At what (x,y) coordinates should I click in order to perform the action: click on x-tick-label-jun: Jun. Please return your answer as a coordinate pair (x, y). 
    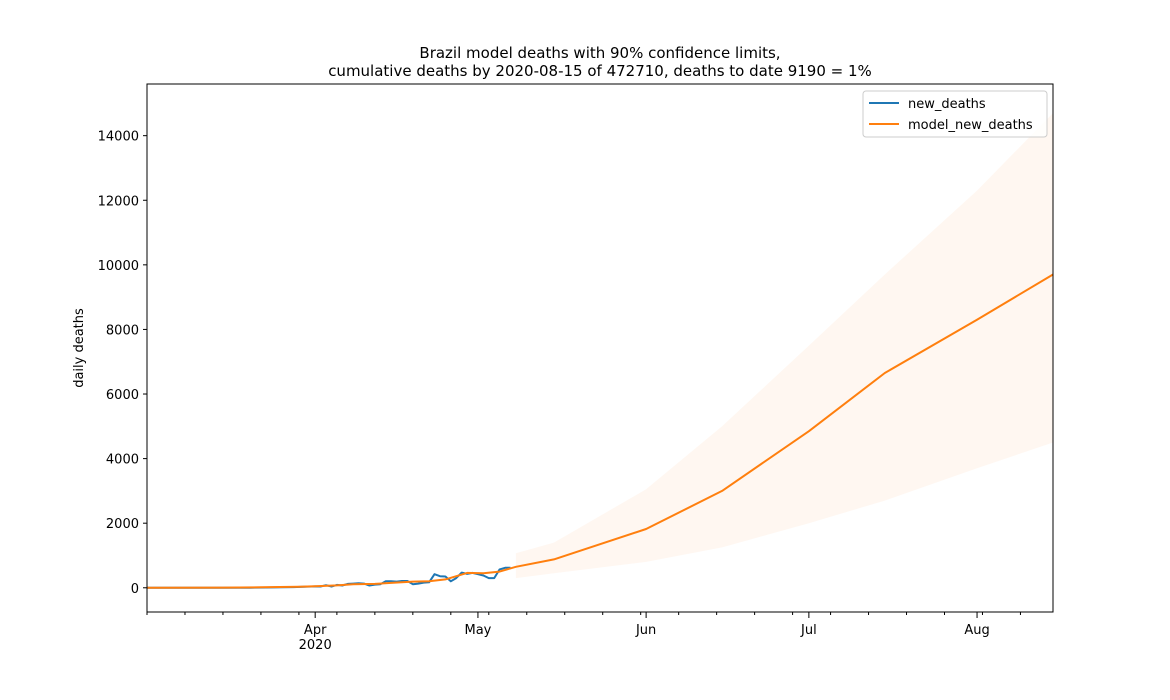
    Looking at the image, I should click on (645, 630).